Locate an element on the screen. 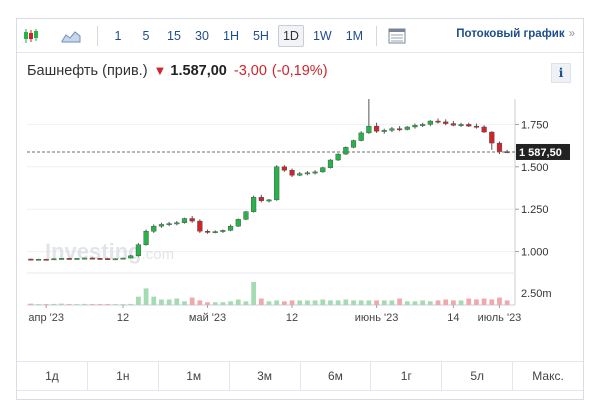  timeframe-1m-button: 1M is located at coordinates (354, 35).